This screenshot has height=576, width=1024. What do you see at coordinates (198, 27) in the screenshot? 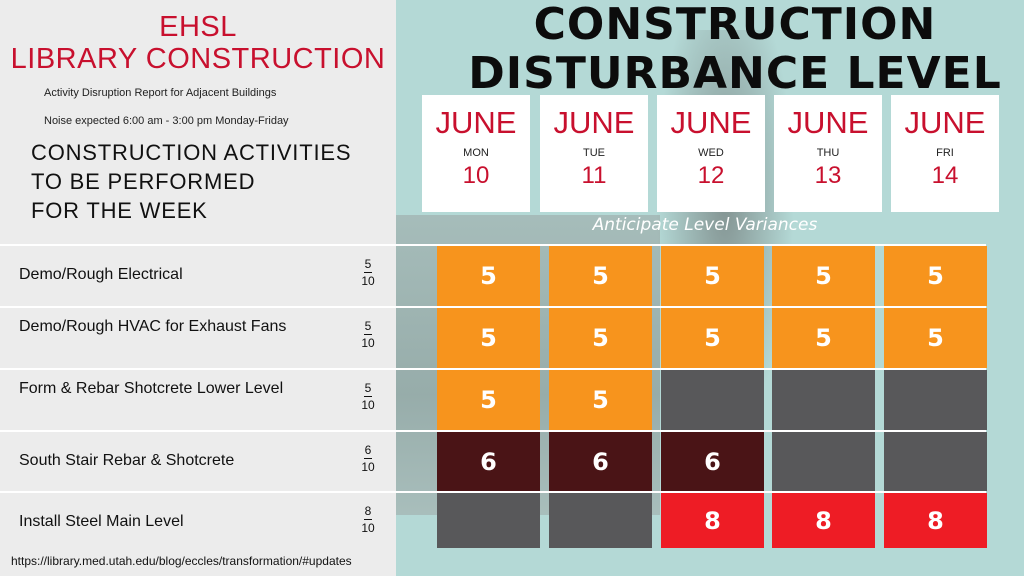
I see `org-title-line1: EHSL` at bounding box center [198, 27].